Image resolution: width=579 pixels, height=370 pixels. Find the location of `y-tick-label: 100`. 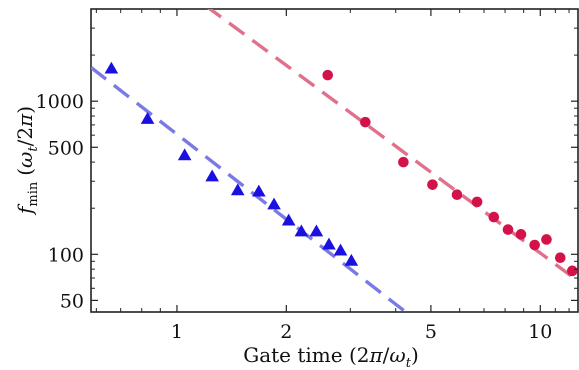

y-tick-label: 100 is located at coordinates (66, 255).